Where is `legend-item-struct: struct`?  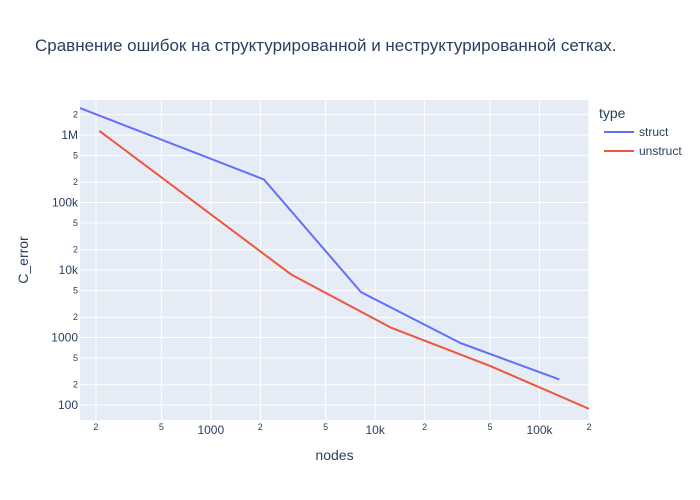 legend-item-struct: struct is located at coordinates (636, 132).